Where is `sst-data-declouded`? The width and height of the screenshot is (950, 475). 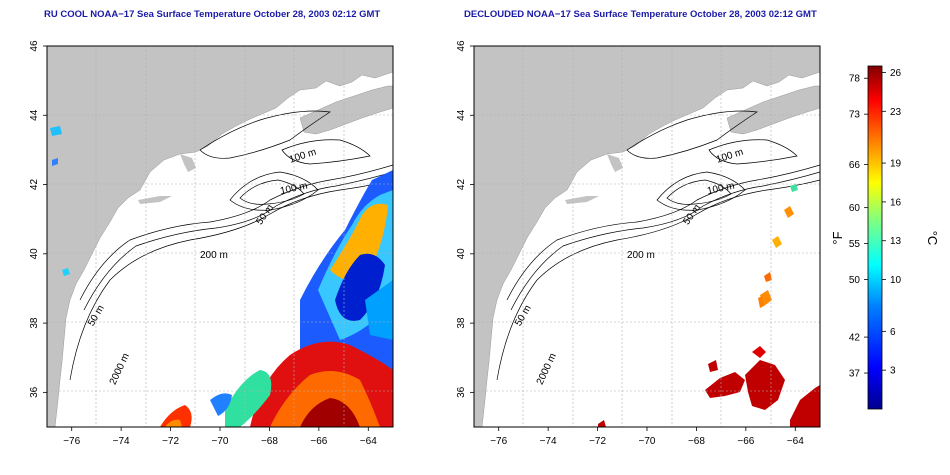 sst-data-declouded is located at coordinates (709, 305).